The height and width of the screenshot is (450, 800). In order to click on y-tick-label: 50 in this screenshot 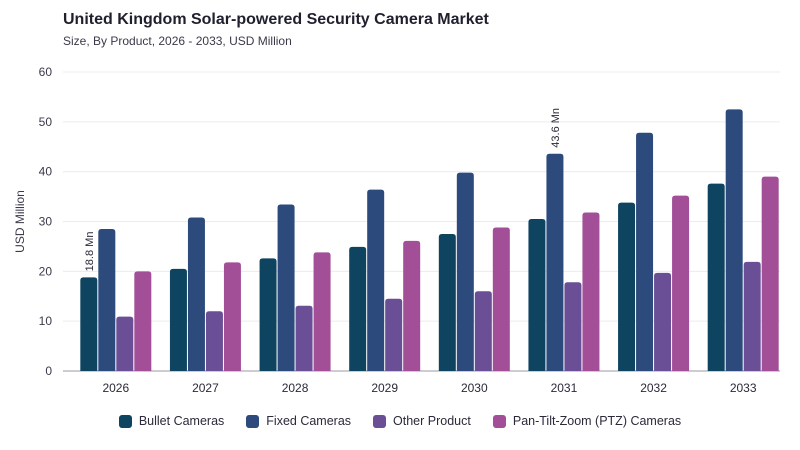, I will do `click(46, 122)`.